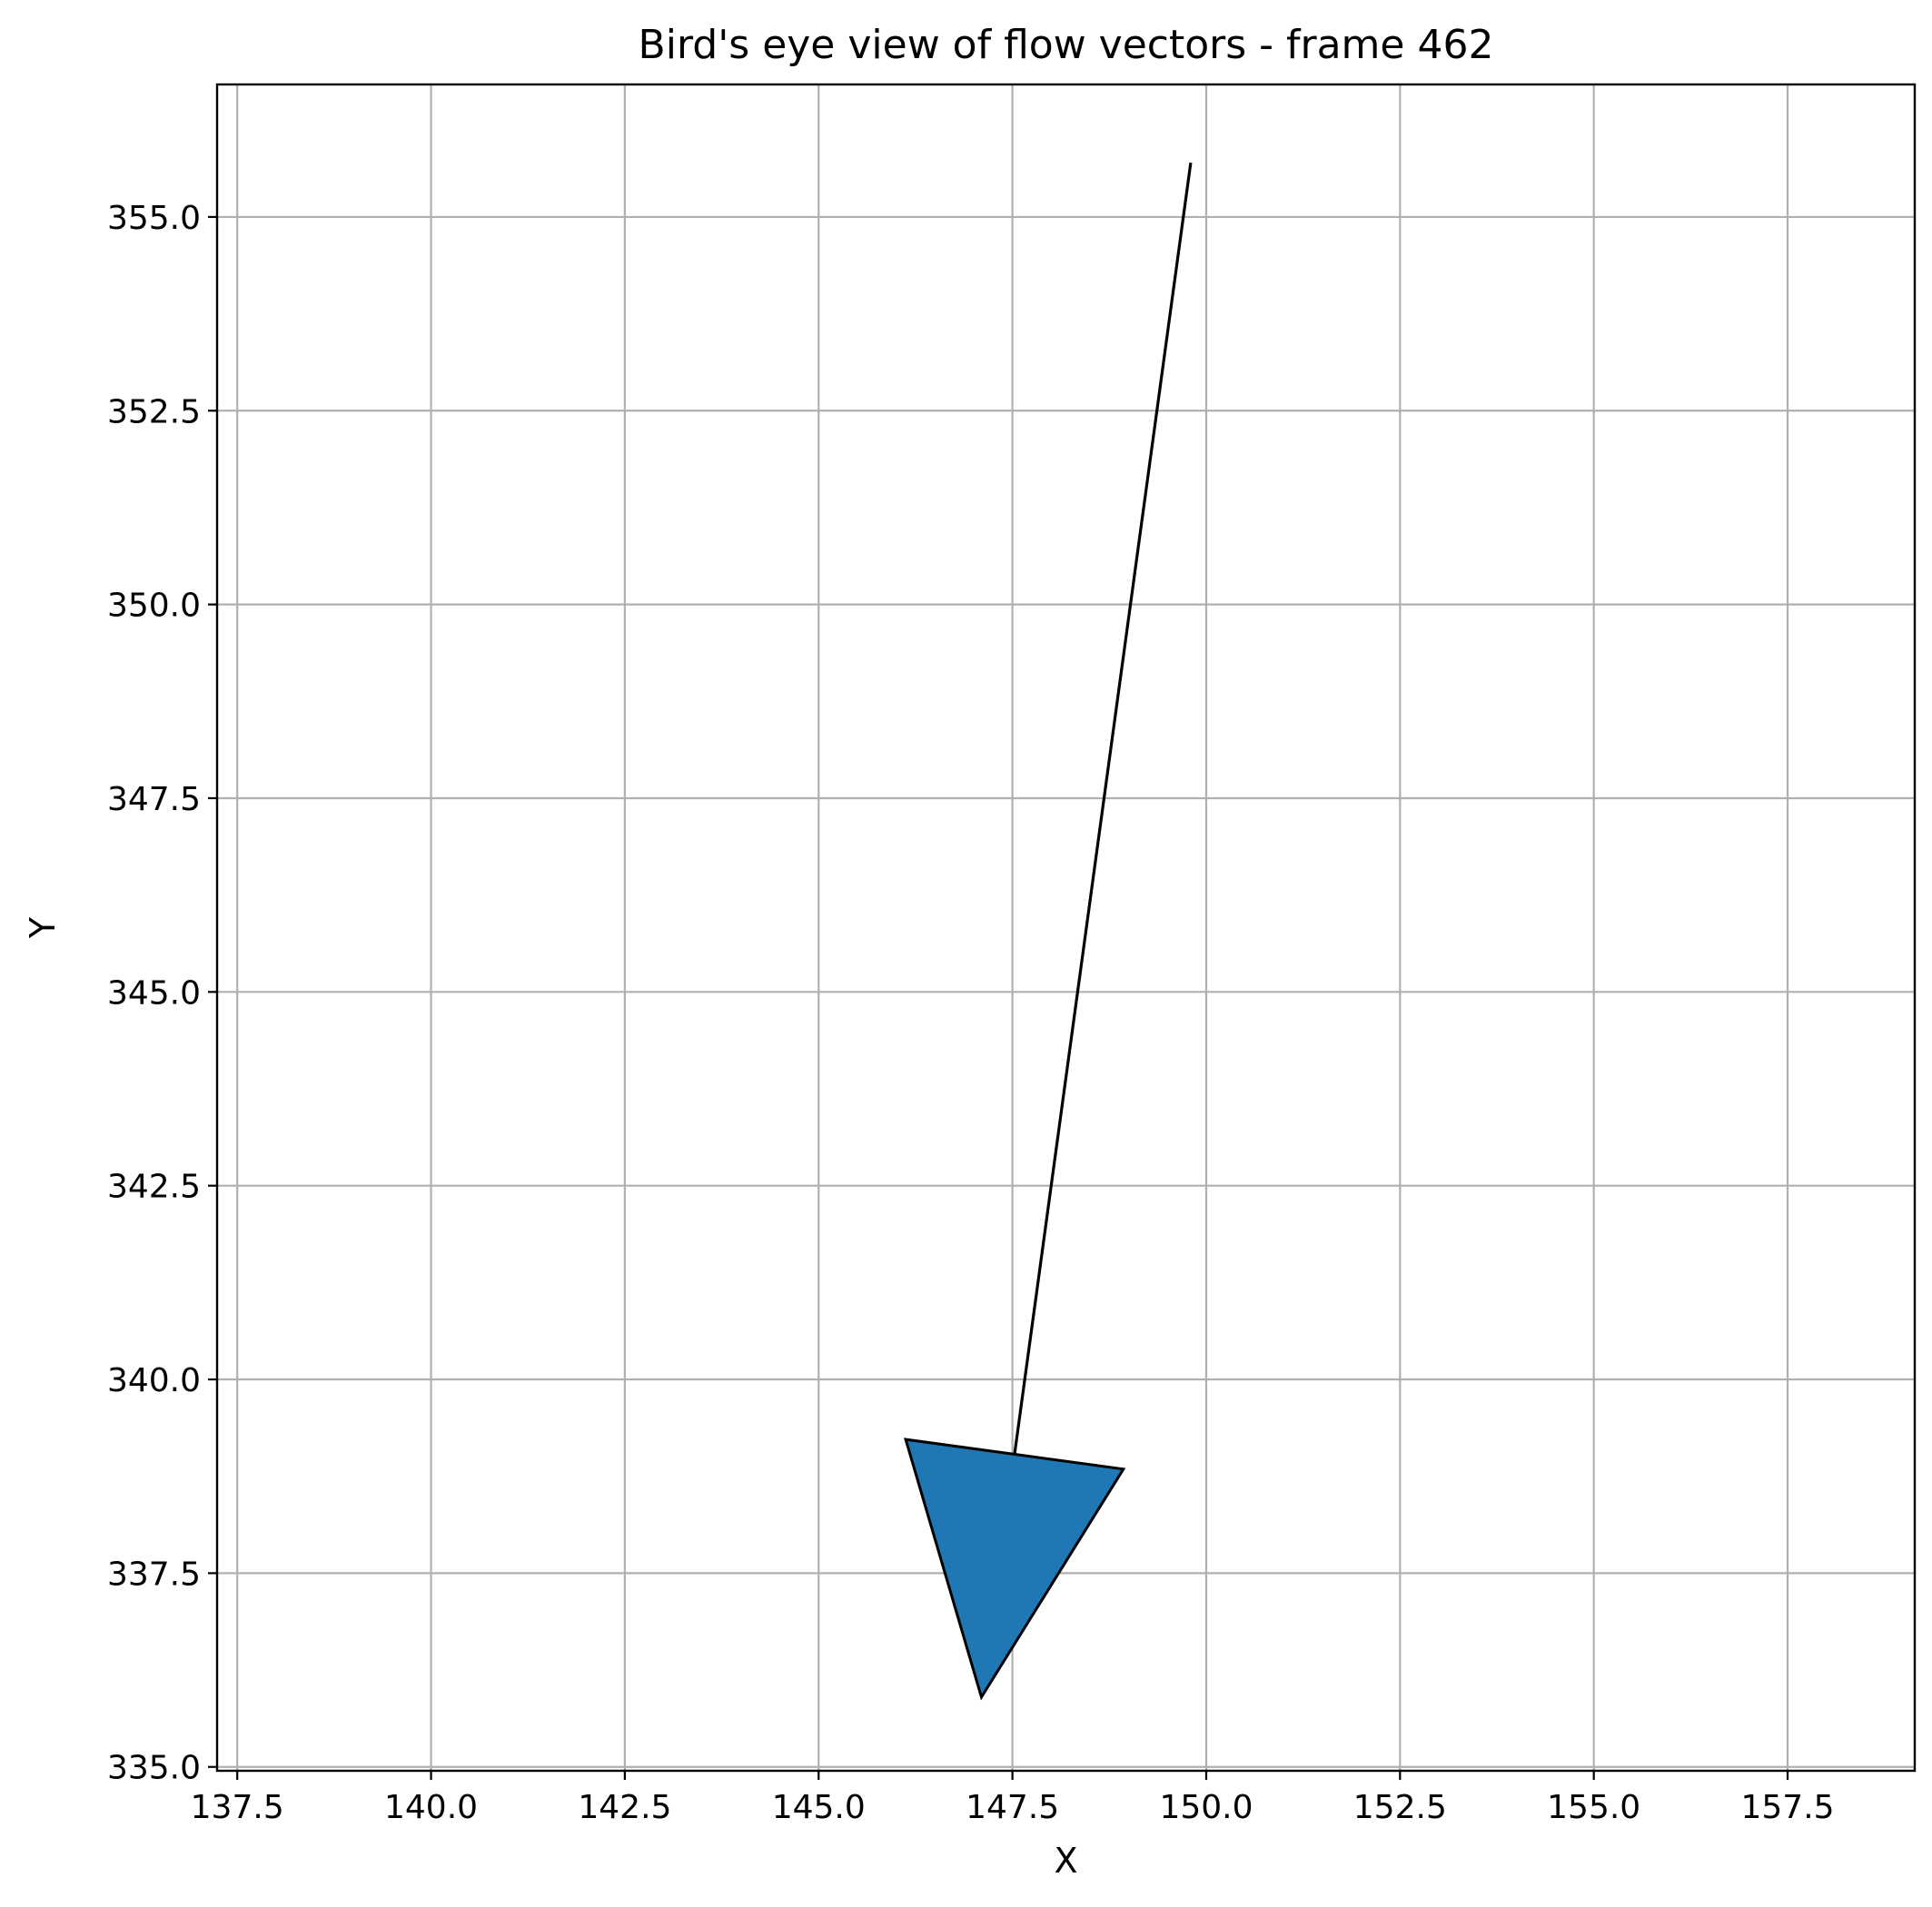 The height and width of the screenshot is (1907, 1932). I want to click on vector-layer, so click(1048, 931).